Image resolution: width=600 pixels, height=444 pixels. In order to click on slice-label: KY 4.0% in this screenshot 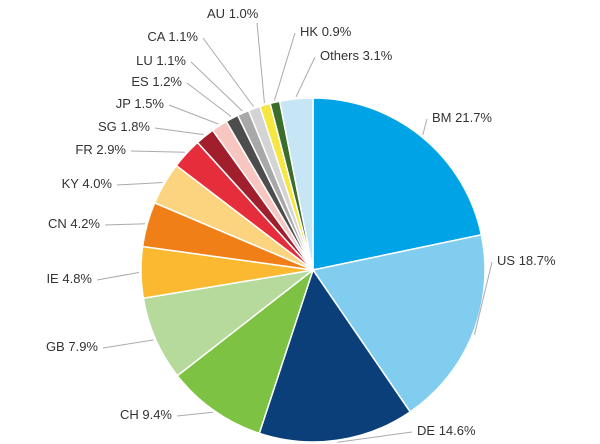, I will do `click(87, 183)`.